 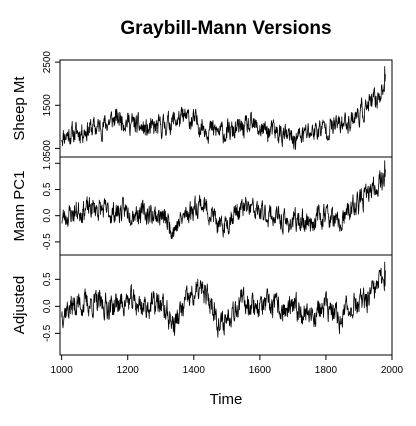 I want to click on x-tick-label: 2000, so click(x=392, y=370).